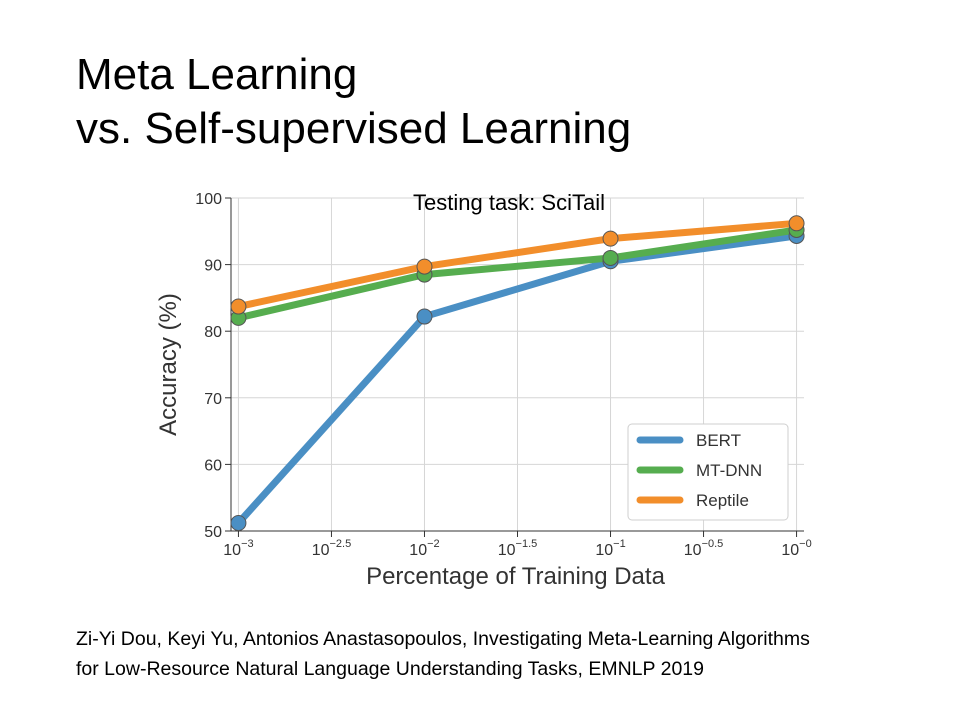 The width and height of the screenshot is (960, 720). Describe the element at coordinates (213, 266) in the screenshot. I see `y-tick-label: 90` at that location.